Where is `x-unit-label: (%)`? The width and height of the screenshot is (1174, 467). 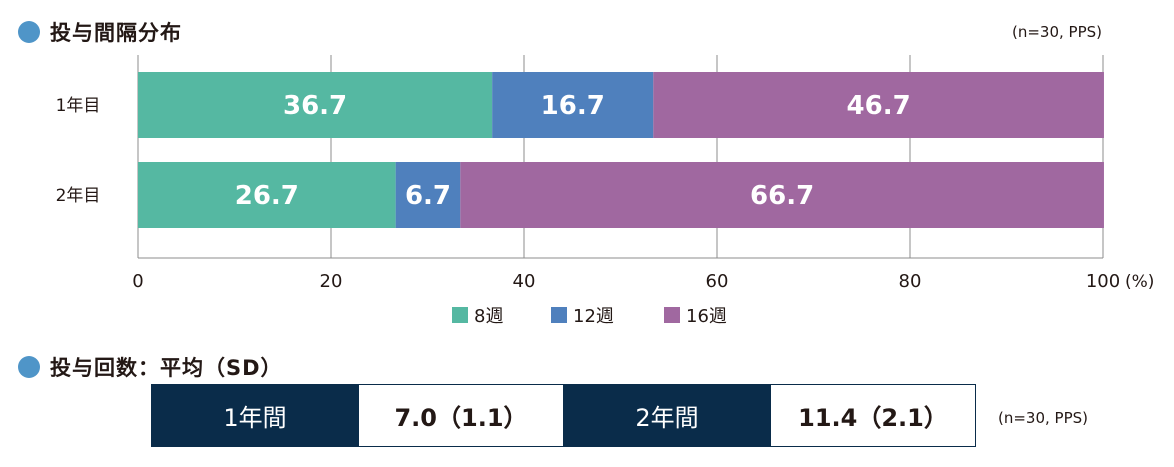
x-unit-label: (%) is located at coordinates (1139, 282).